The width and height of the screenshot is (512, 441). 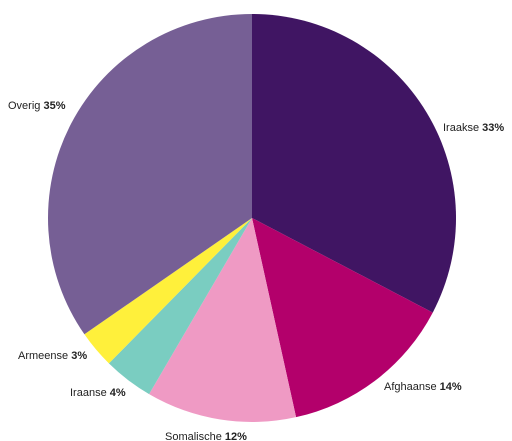 I want to click on slice-label-name: Somalische, so click(x=195, y=436).